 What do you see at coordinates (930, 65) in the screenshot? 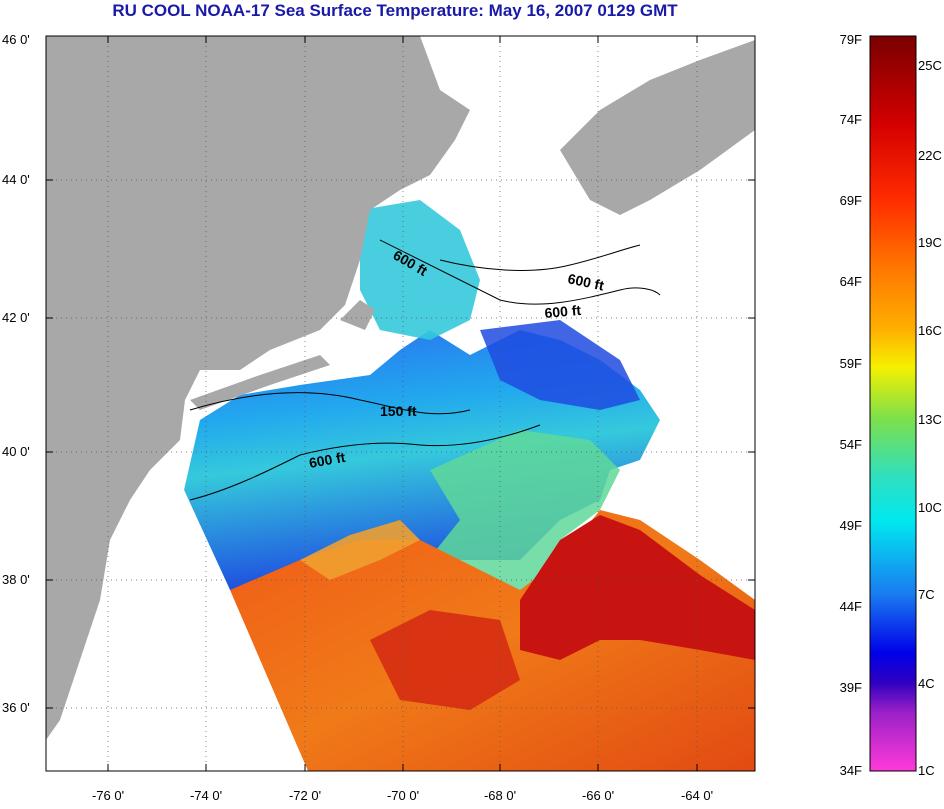
I see `colorbar-c-label: 25C` at bounding box center [930, 65].